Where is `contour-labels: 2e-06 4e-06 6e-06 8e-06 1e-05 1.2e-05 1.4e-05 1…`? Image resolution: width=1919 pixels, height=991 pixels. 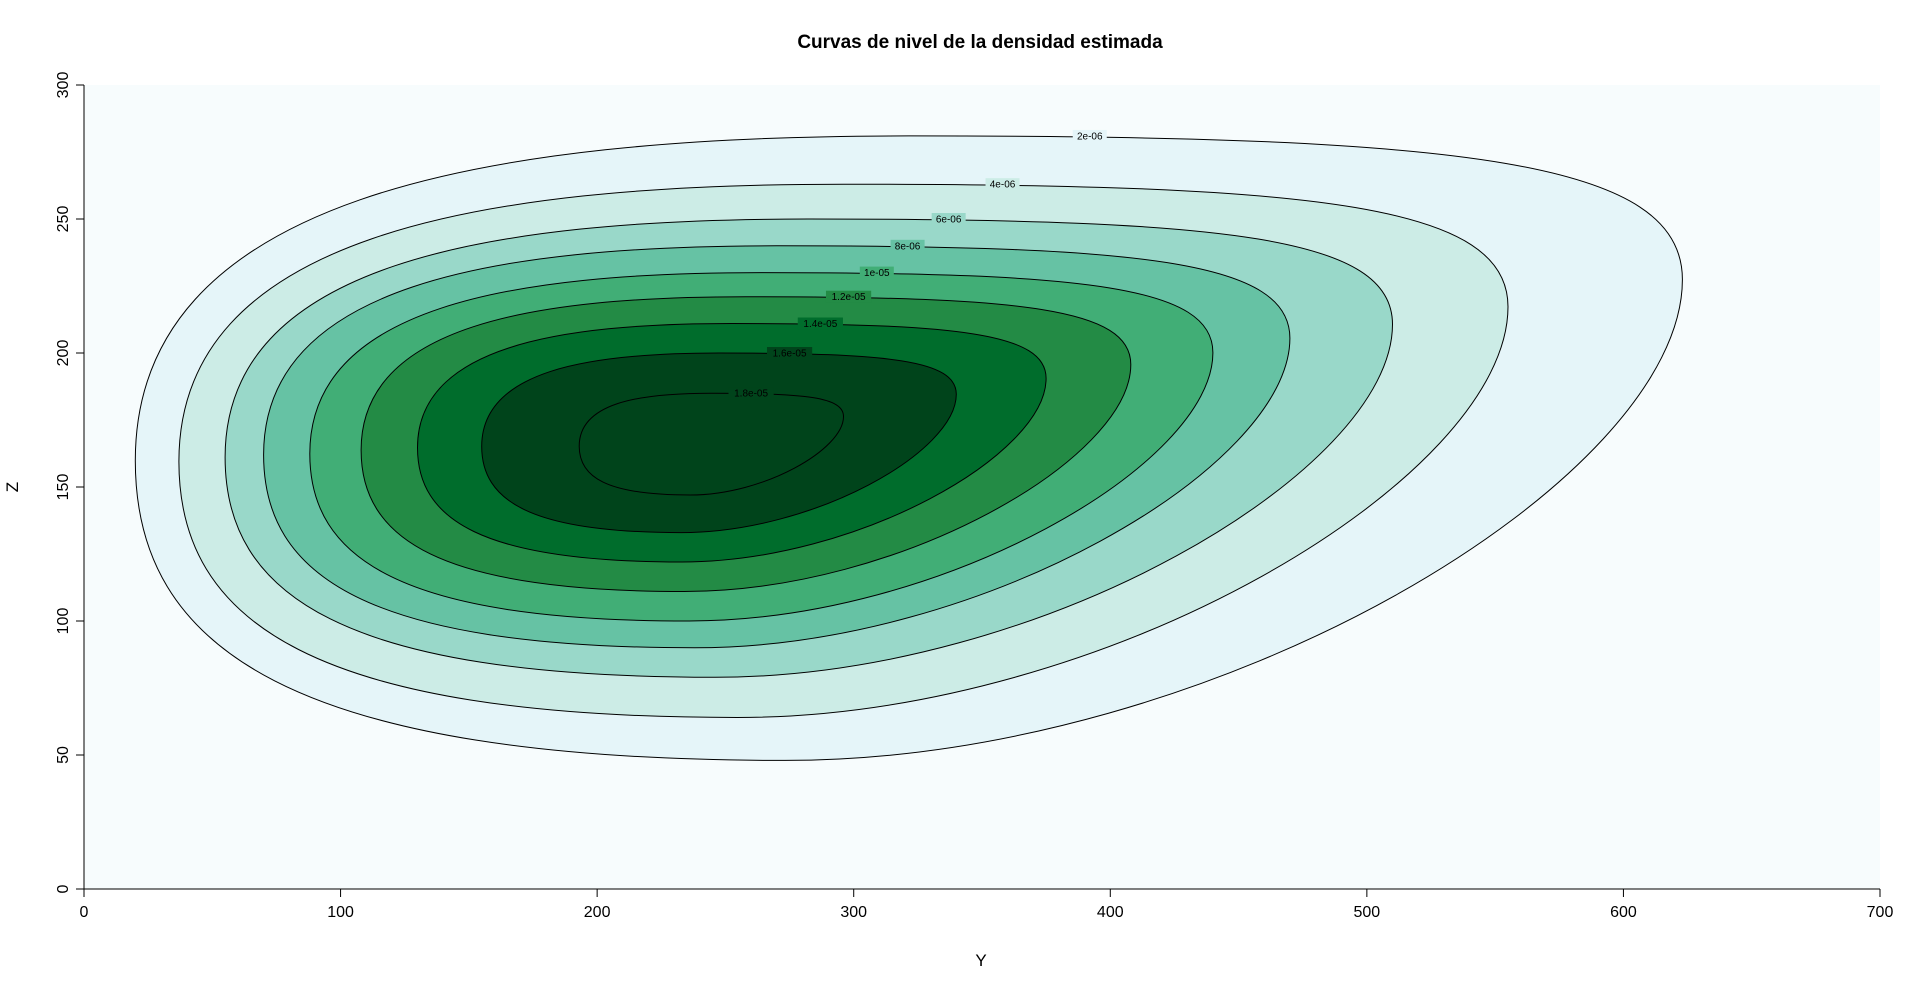 contour-labels: 2e-06 4e-06 6e-06 8e-06 1e-05 1.2e-05 1.4e-05 1… is located at coordinates (917, 264).